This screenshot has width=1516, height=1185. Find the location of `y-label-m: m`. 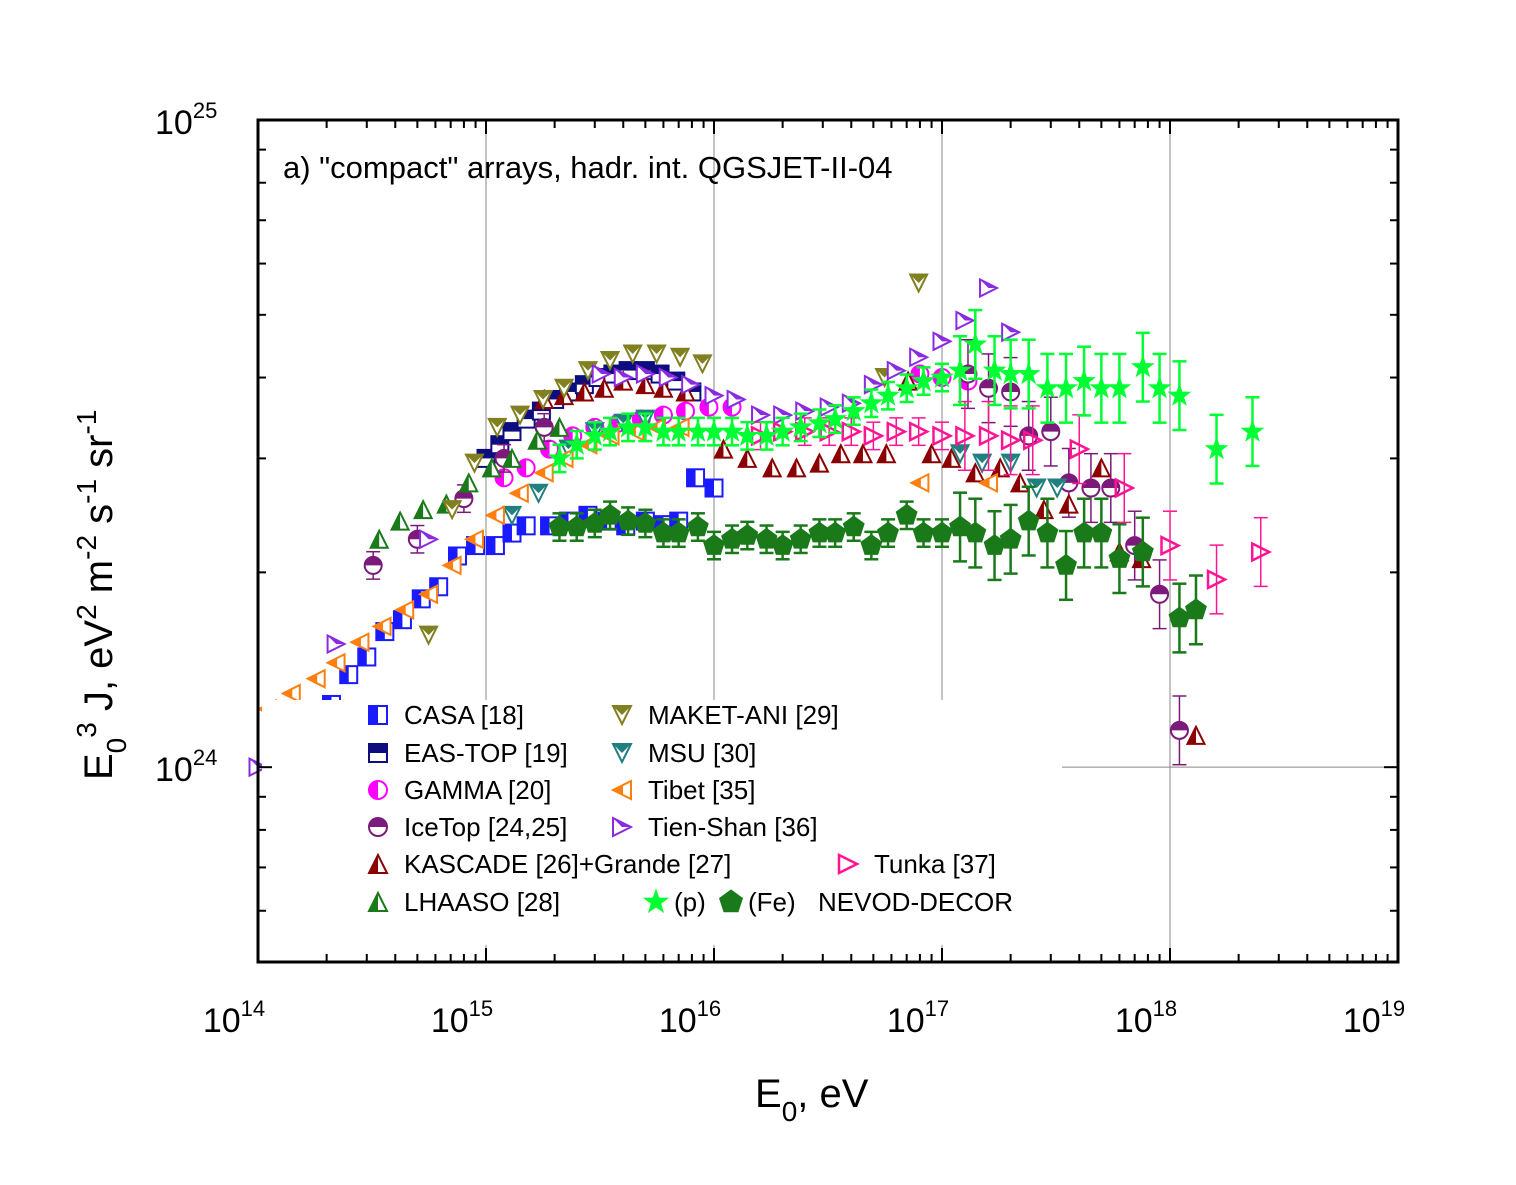

y-label-m: m is located at coordinates (99, 582).